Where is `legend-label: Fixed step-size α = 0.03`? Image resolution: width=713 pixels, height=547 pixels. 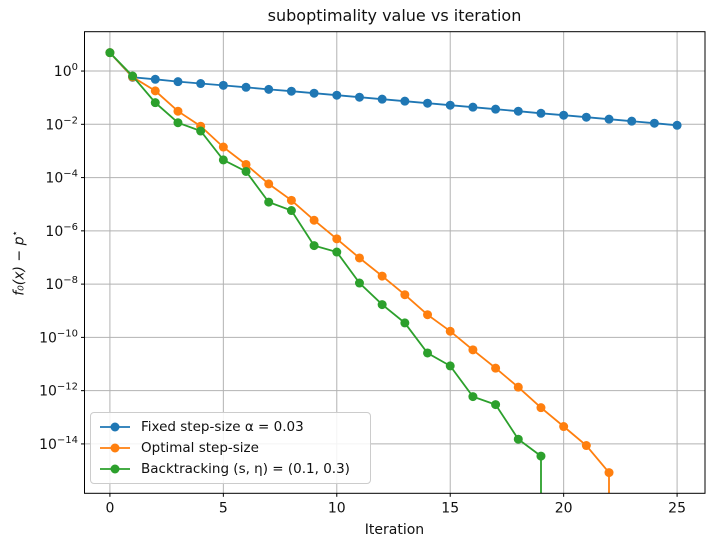
legend-label: Fixed step-size α = 0.03 is located at coordinates (222, 427).